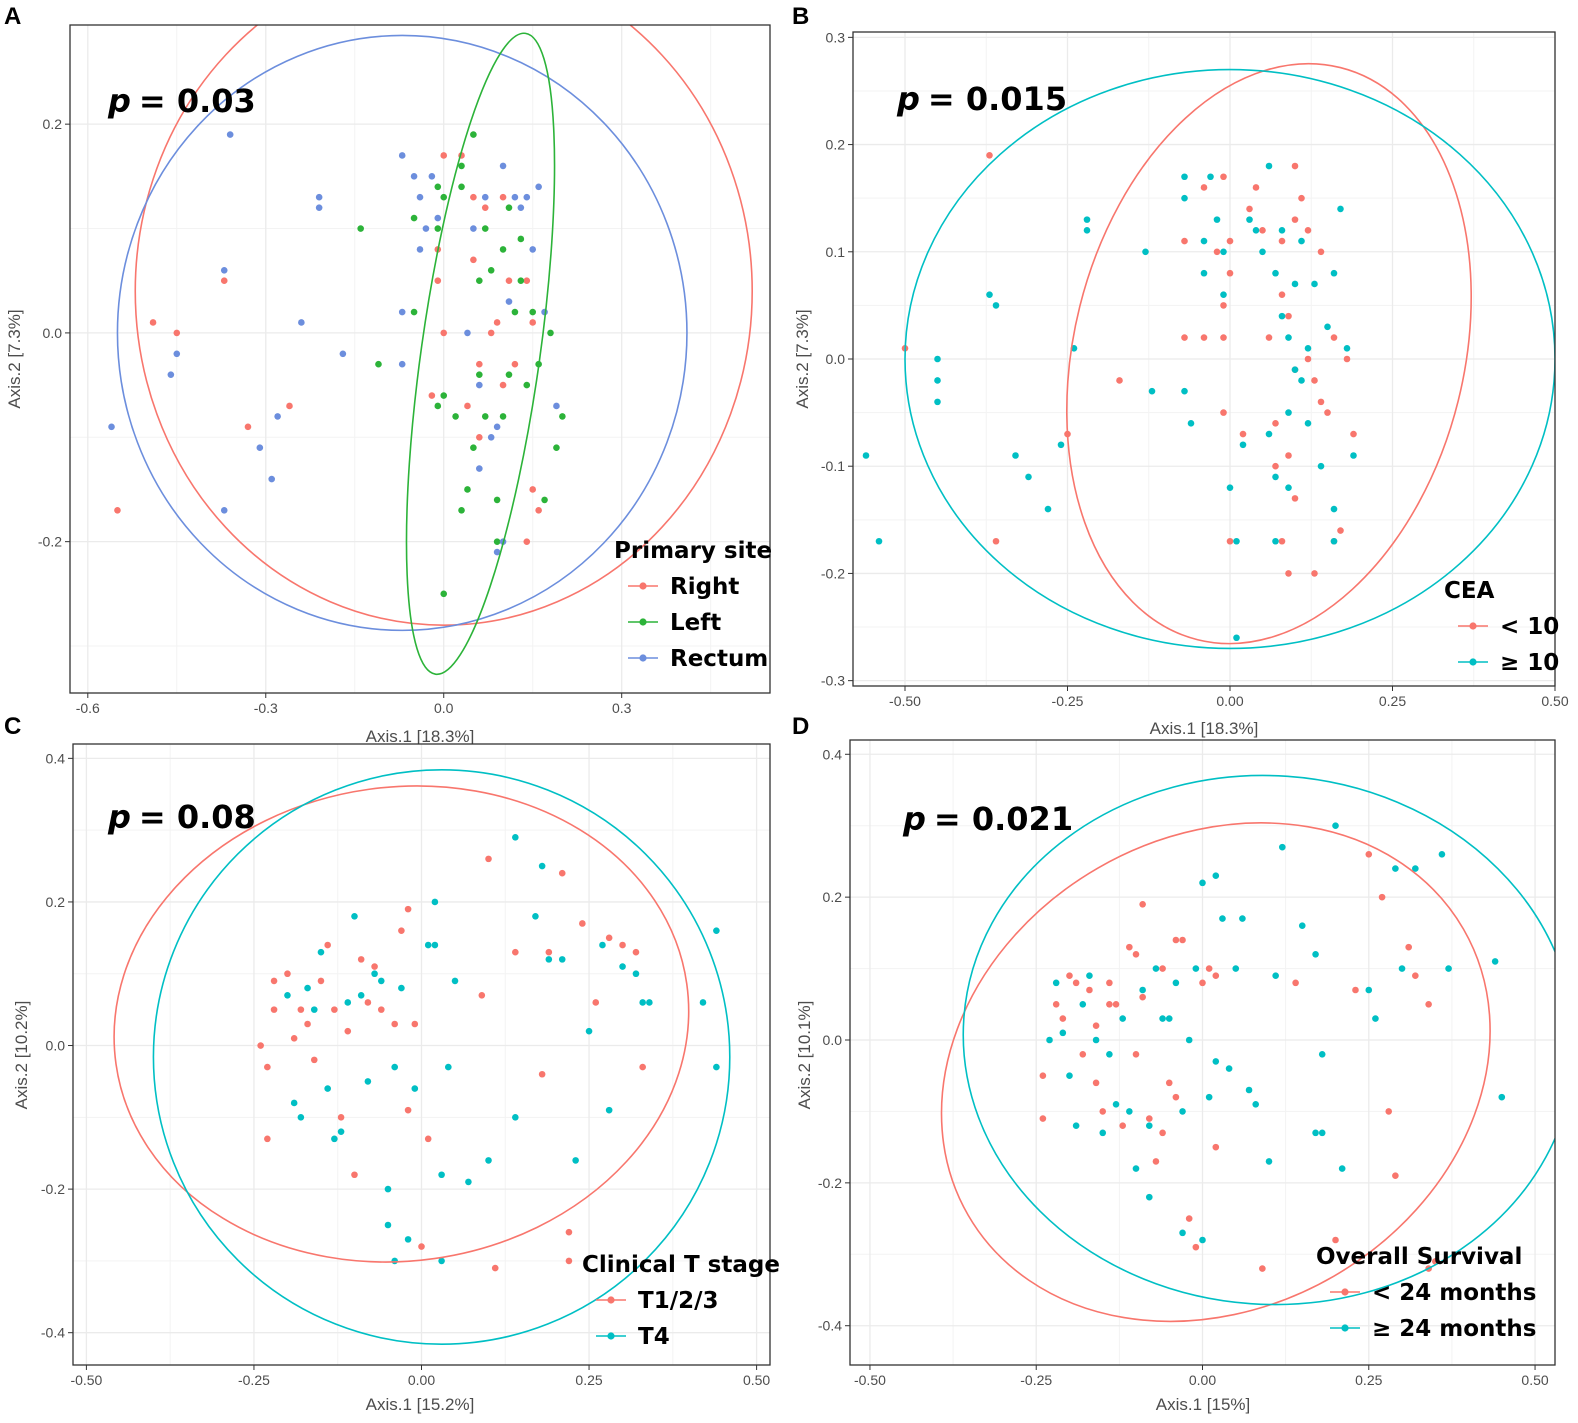 This screenshot has height=1423, width=1578. What do you see at coordinates (197, 101) in the screenshot?
I see `p-value: = 0.03` at bounding box center [197, 101].